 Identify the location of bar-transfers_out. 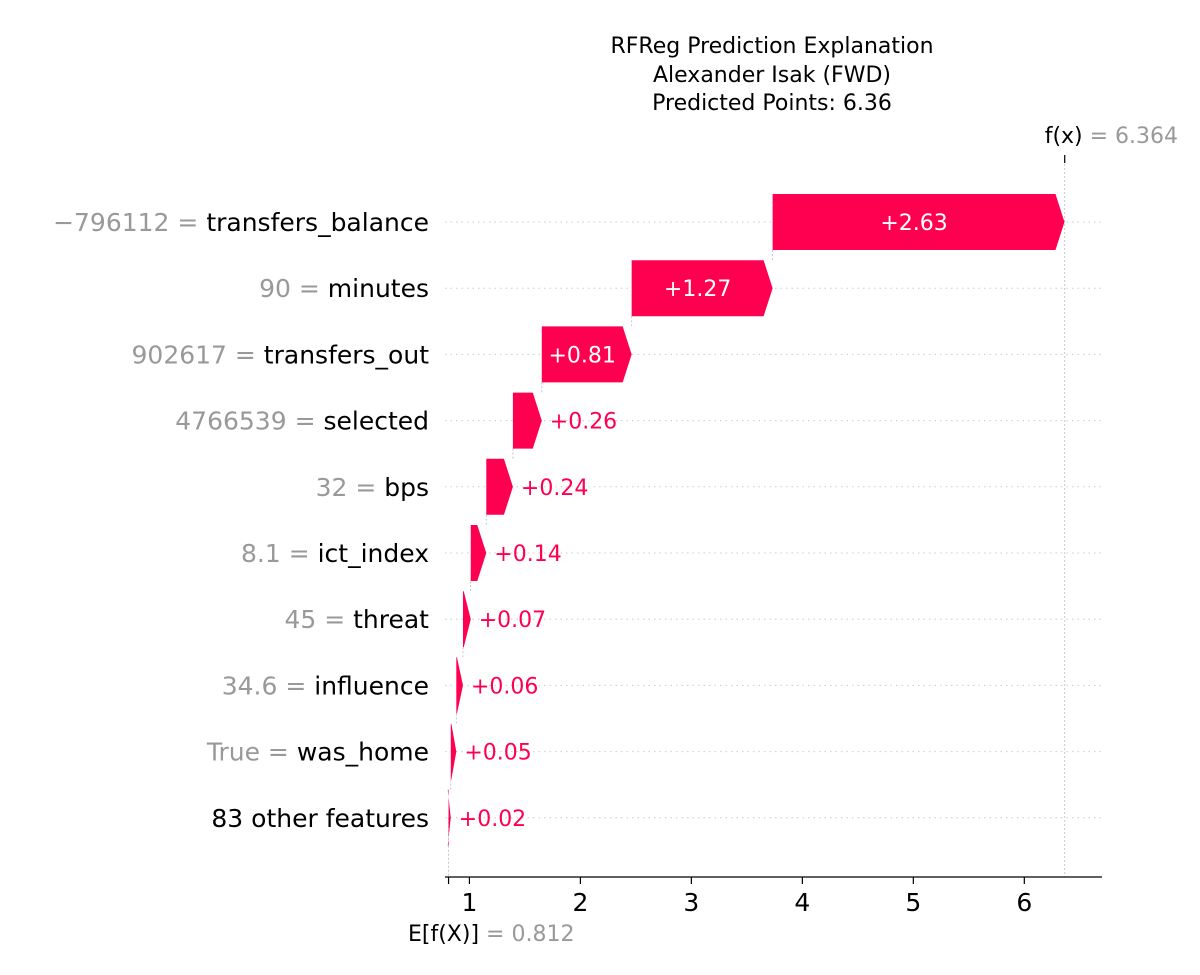
(586, 354).